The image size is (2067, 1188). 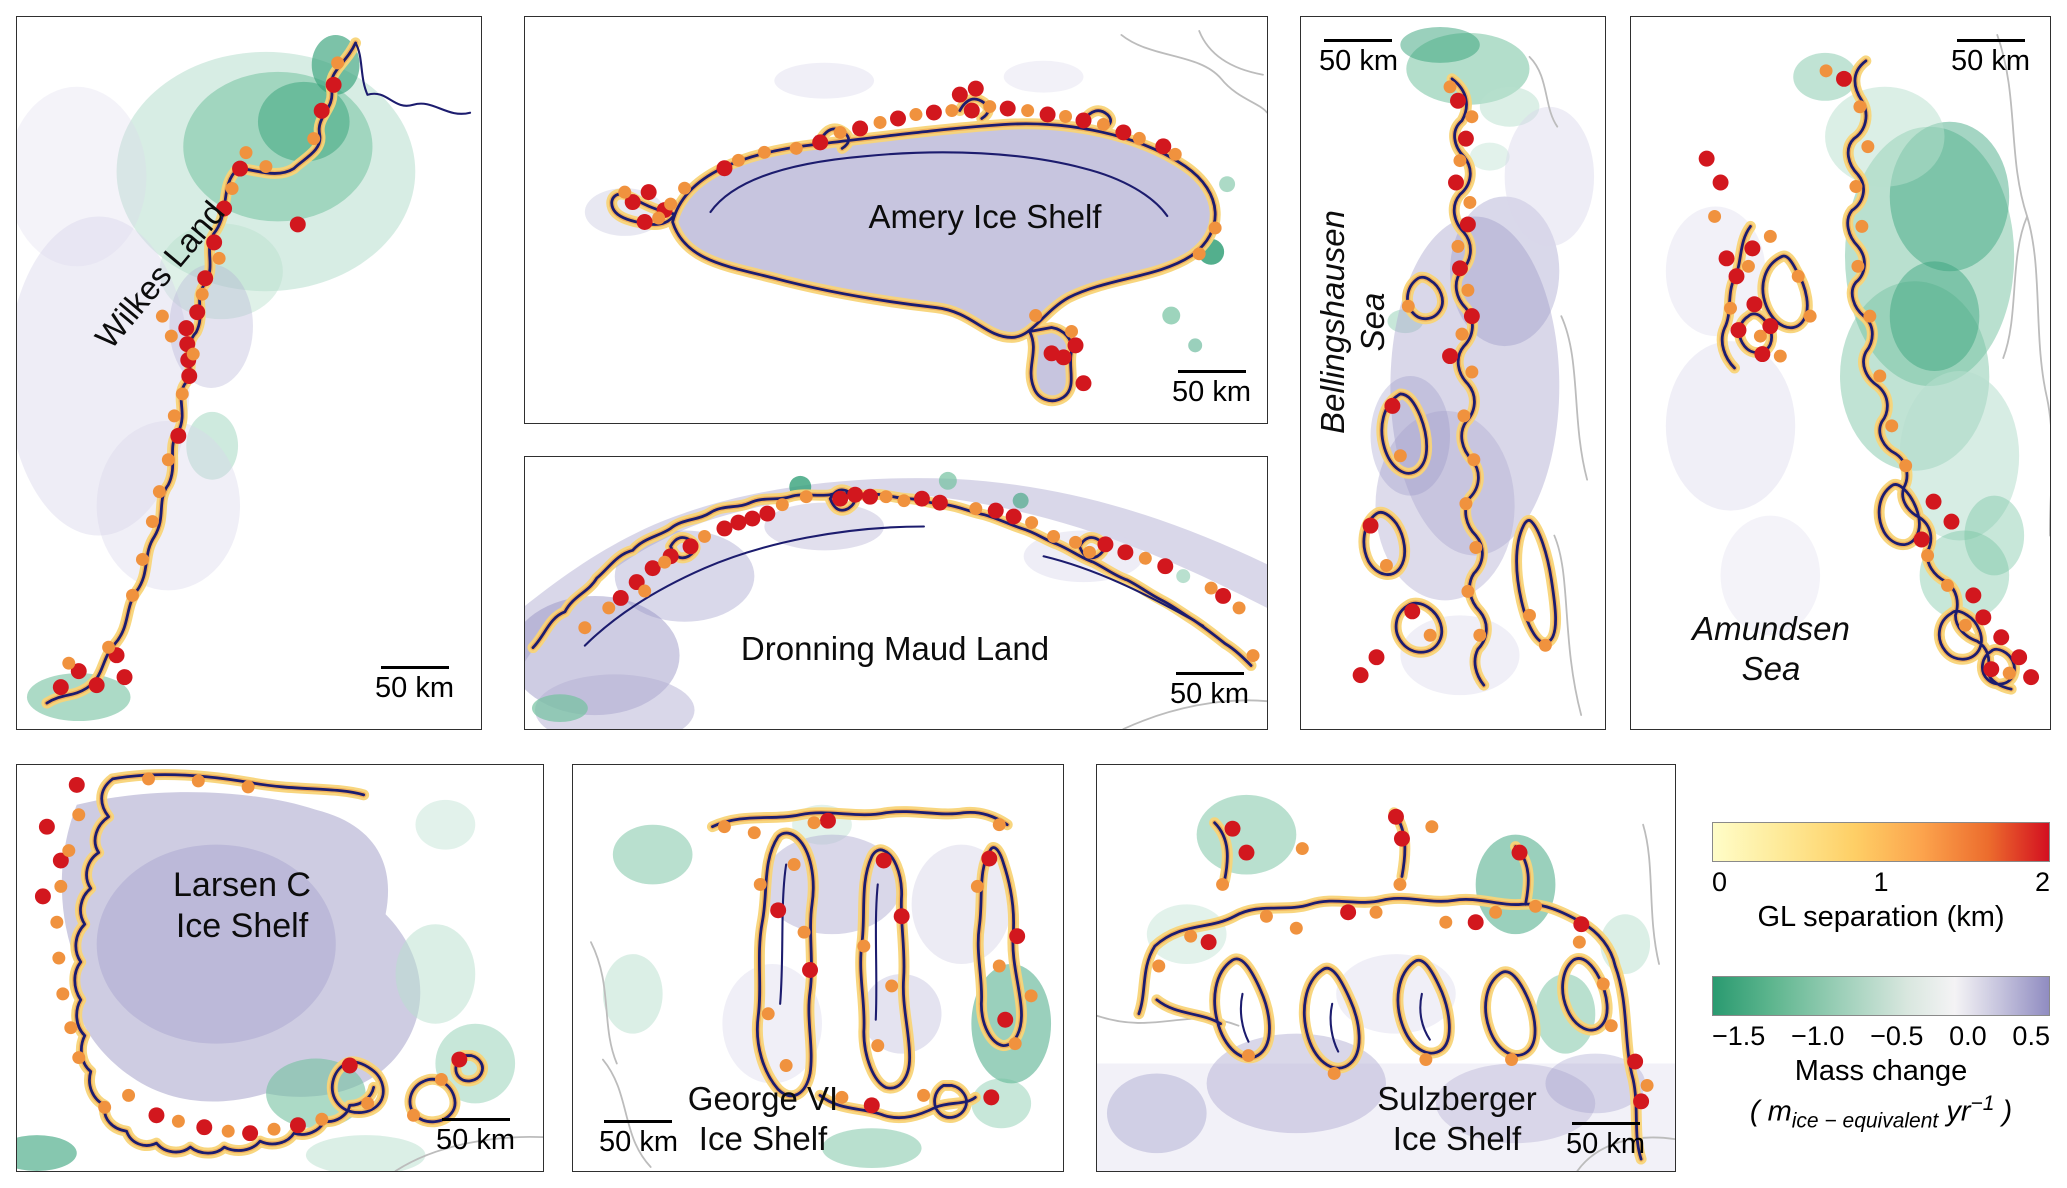 What do you see at coordinates (1754, 1111) in the screenshot?
I see `units-open: (` at bounding box center [1754, 1111].